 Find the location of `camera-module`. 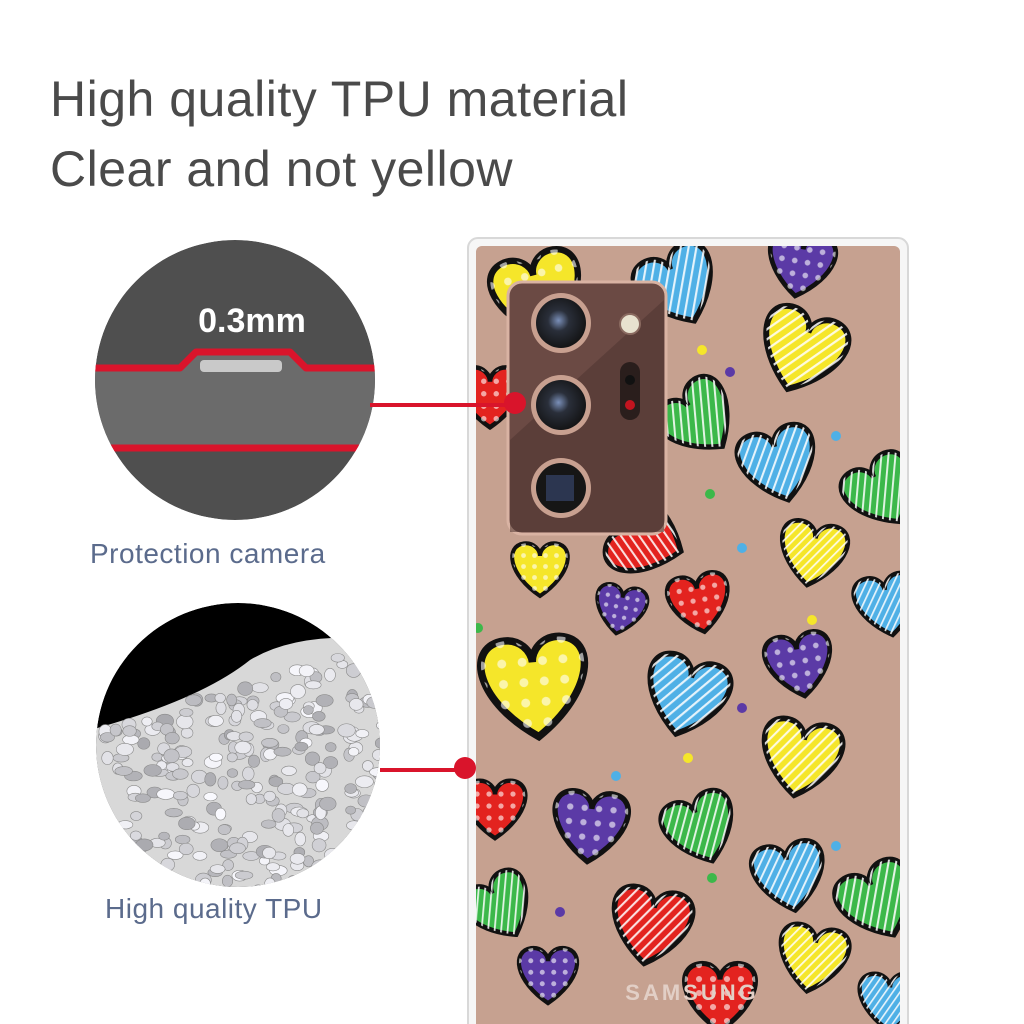

camera-module is located at coordinates (587, 408).